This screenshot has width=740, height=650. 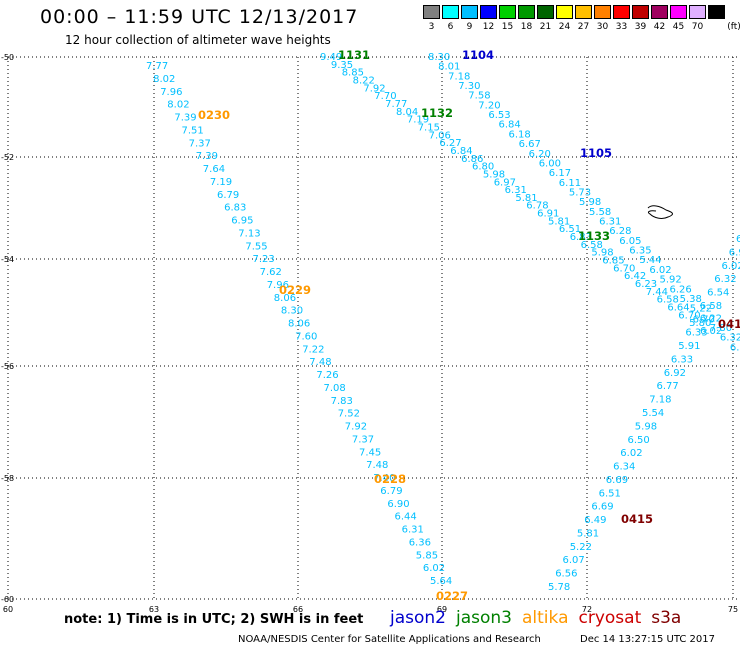 What do you see at coordinates (678, 308) in the screenshot?
I see `wave-height-label: 6.64` at bounding box center [678, 308].